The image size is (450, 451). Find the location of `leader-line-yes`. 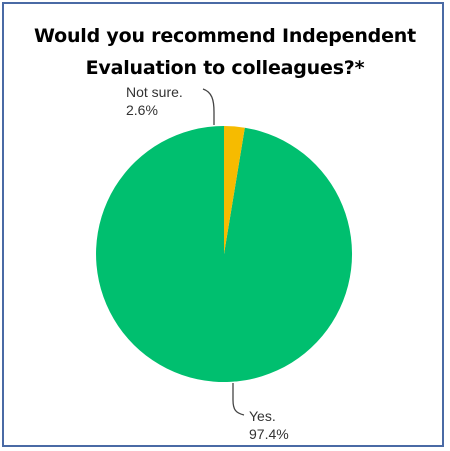

leader-line-yes is located at coordinates (238, 399).